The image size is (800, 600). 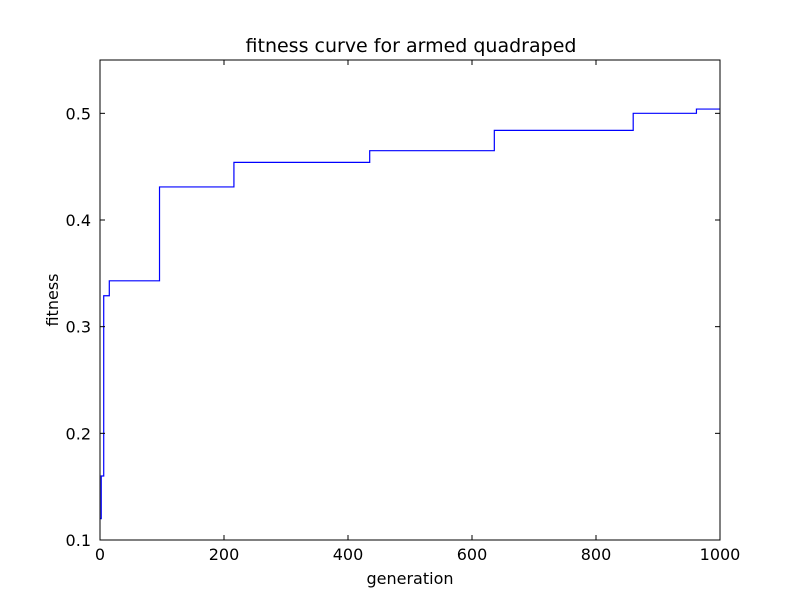 What do you see at coordinates (224, 554) in the screenshot?
I see `x-tick-label: 200` at bounding box center [224, 554].